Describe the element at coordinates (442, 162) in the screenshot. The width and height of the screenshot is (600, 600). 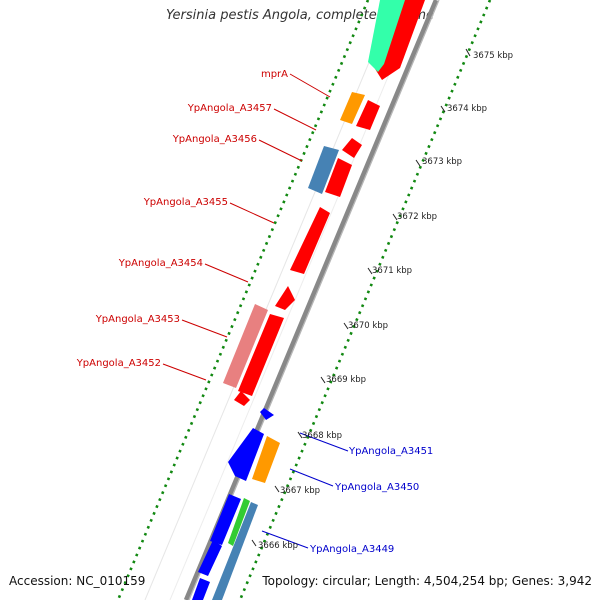
I see `tick-label: 3673 kbp` at that location.